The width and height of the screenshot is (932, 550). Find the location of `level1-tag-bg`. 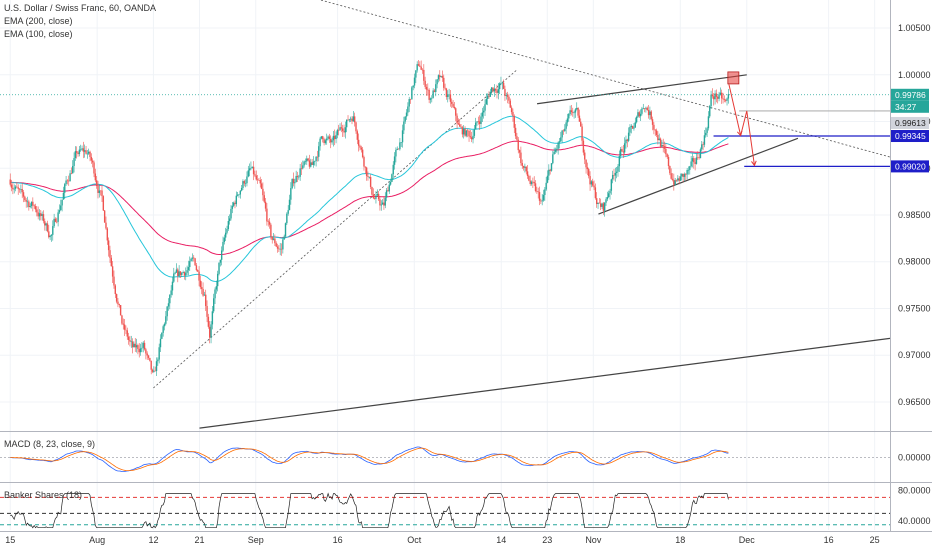

level1-tag-bg is located at coordinates (910, 136).